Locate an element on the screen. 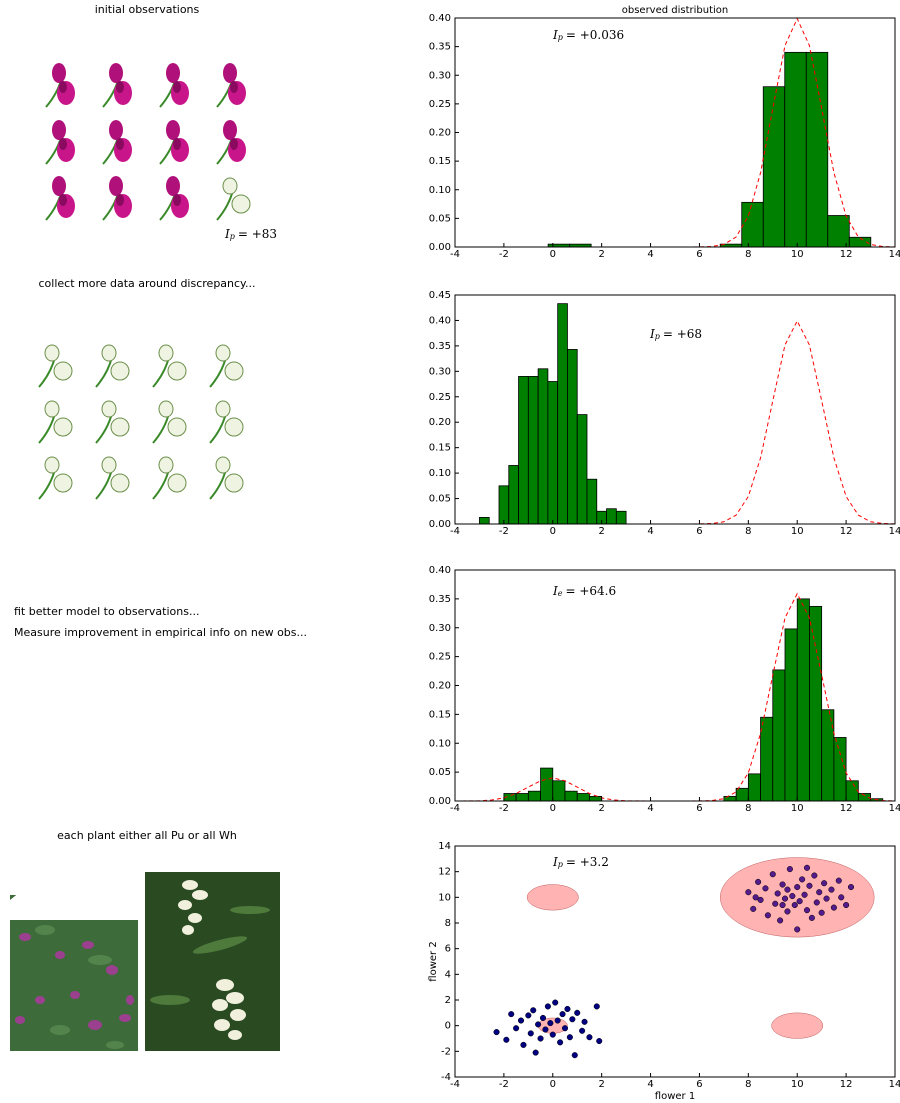  annotation-text: = +3.2 is located at coordinates (587, 862).